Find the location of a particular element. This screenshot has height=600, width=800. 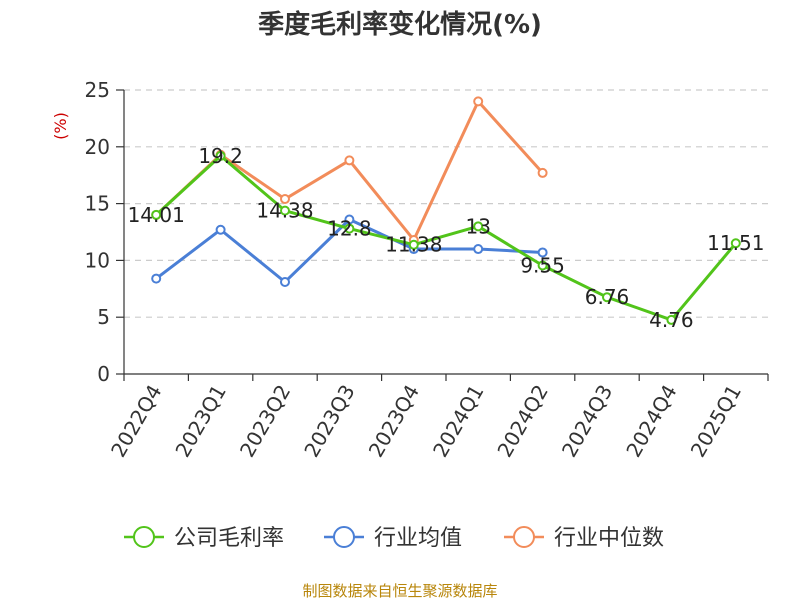

data-label: 4.76 is located at coordinates (671, 320).